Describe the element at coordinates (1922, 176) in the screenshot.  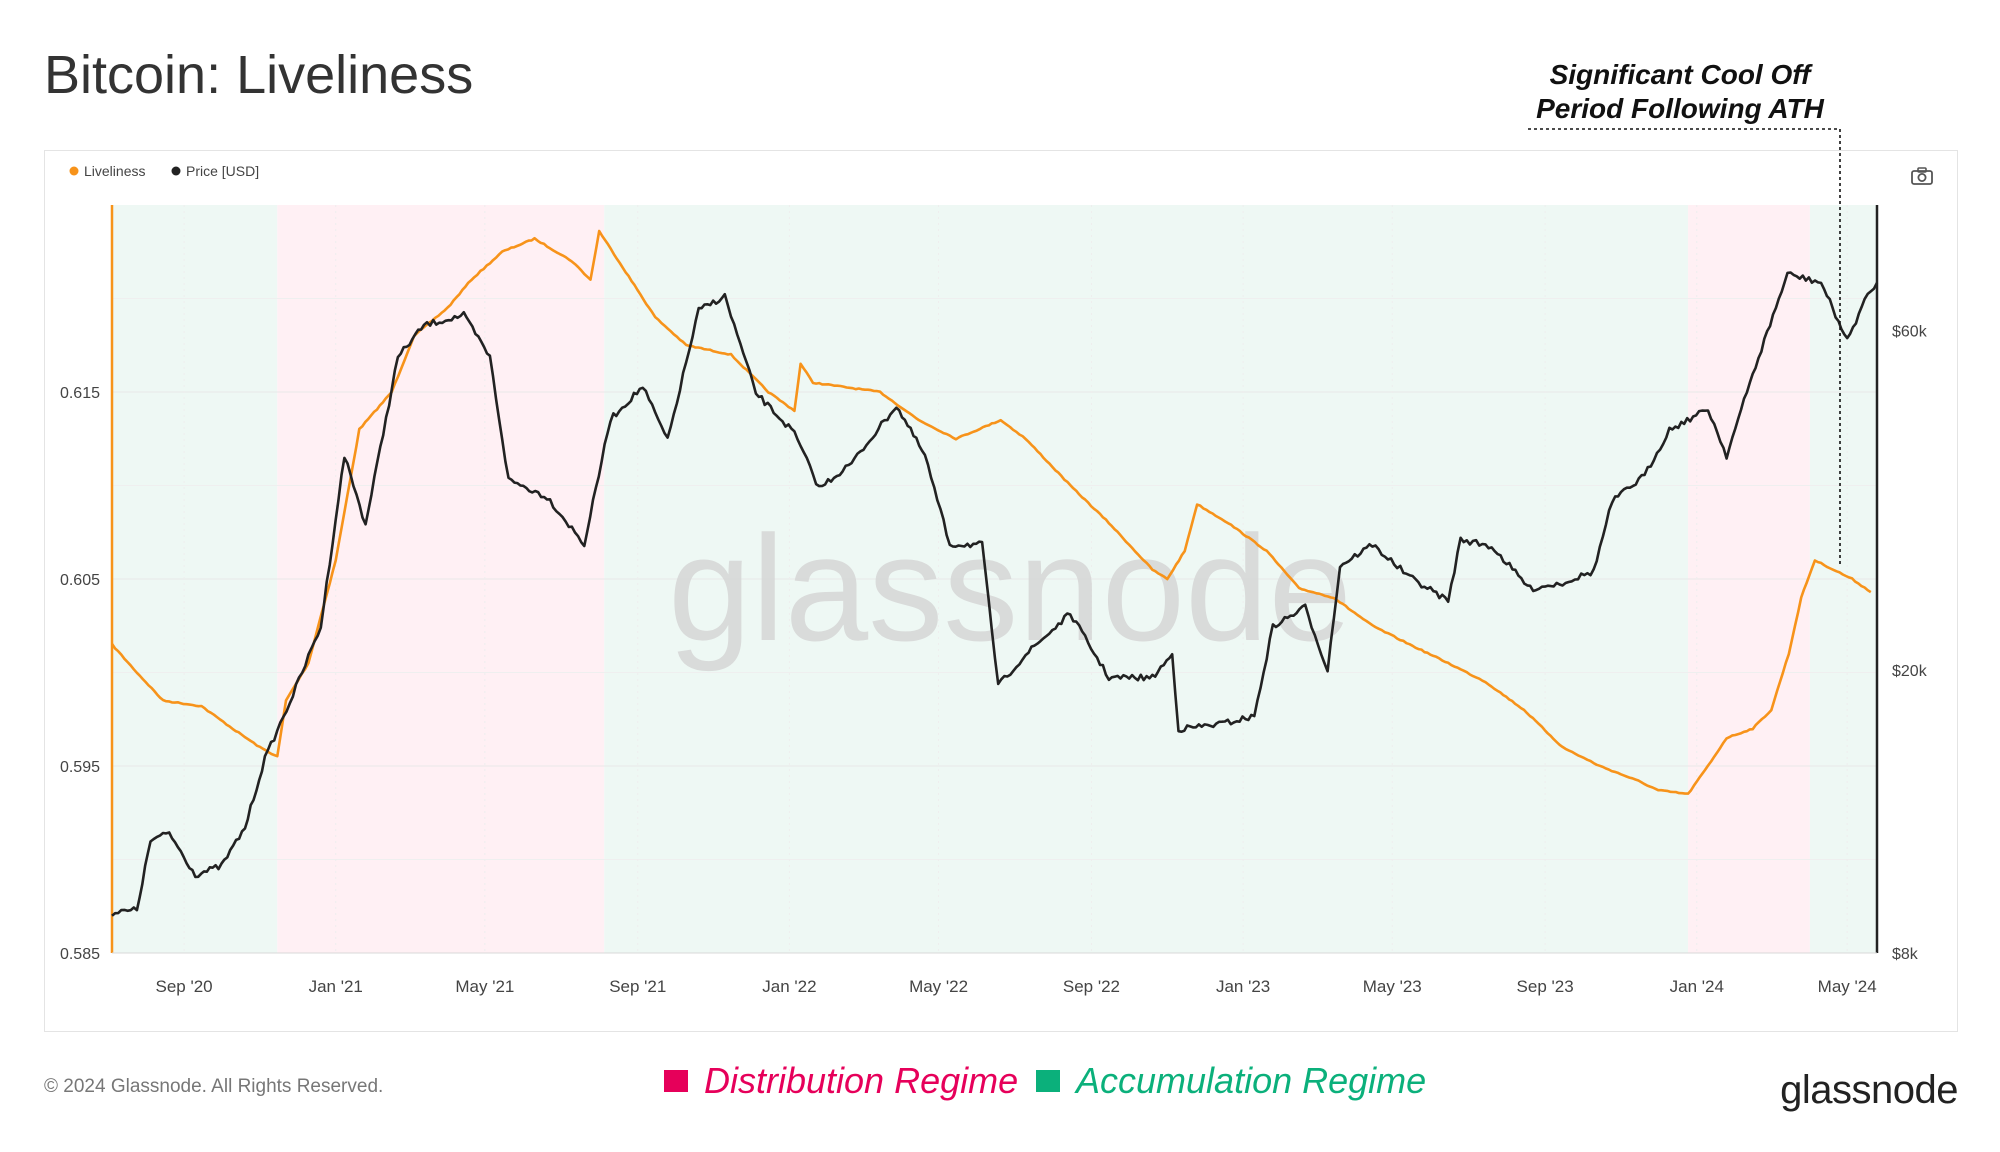
I see `camera-icon` at that location.